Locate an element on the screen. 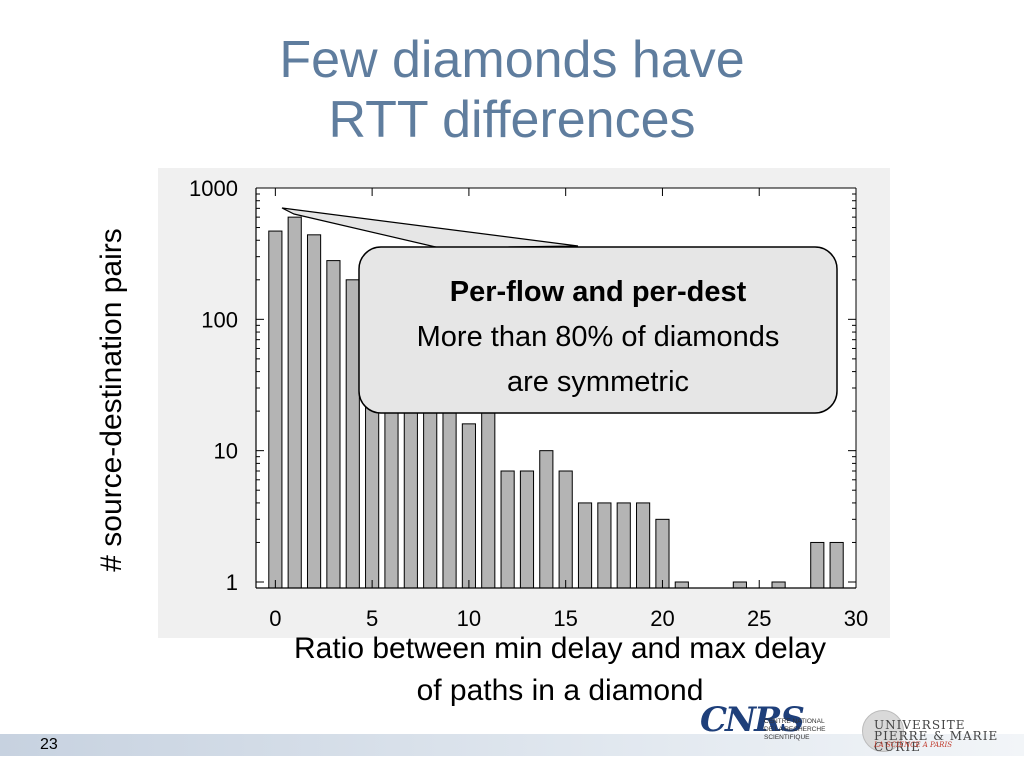 The image size is (1024, 768). x-tick-label-25: 25 is located at coordinates (759, 618).